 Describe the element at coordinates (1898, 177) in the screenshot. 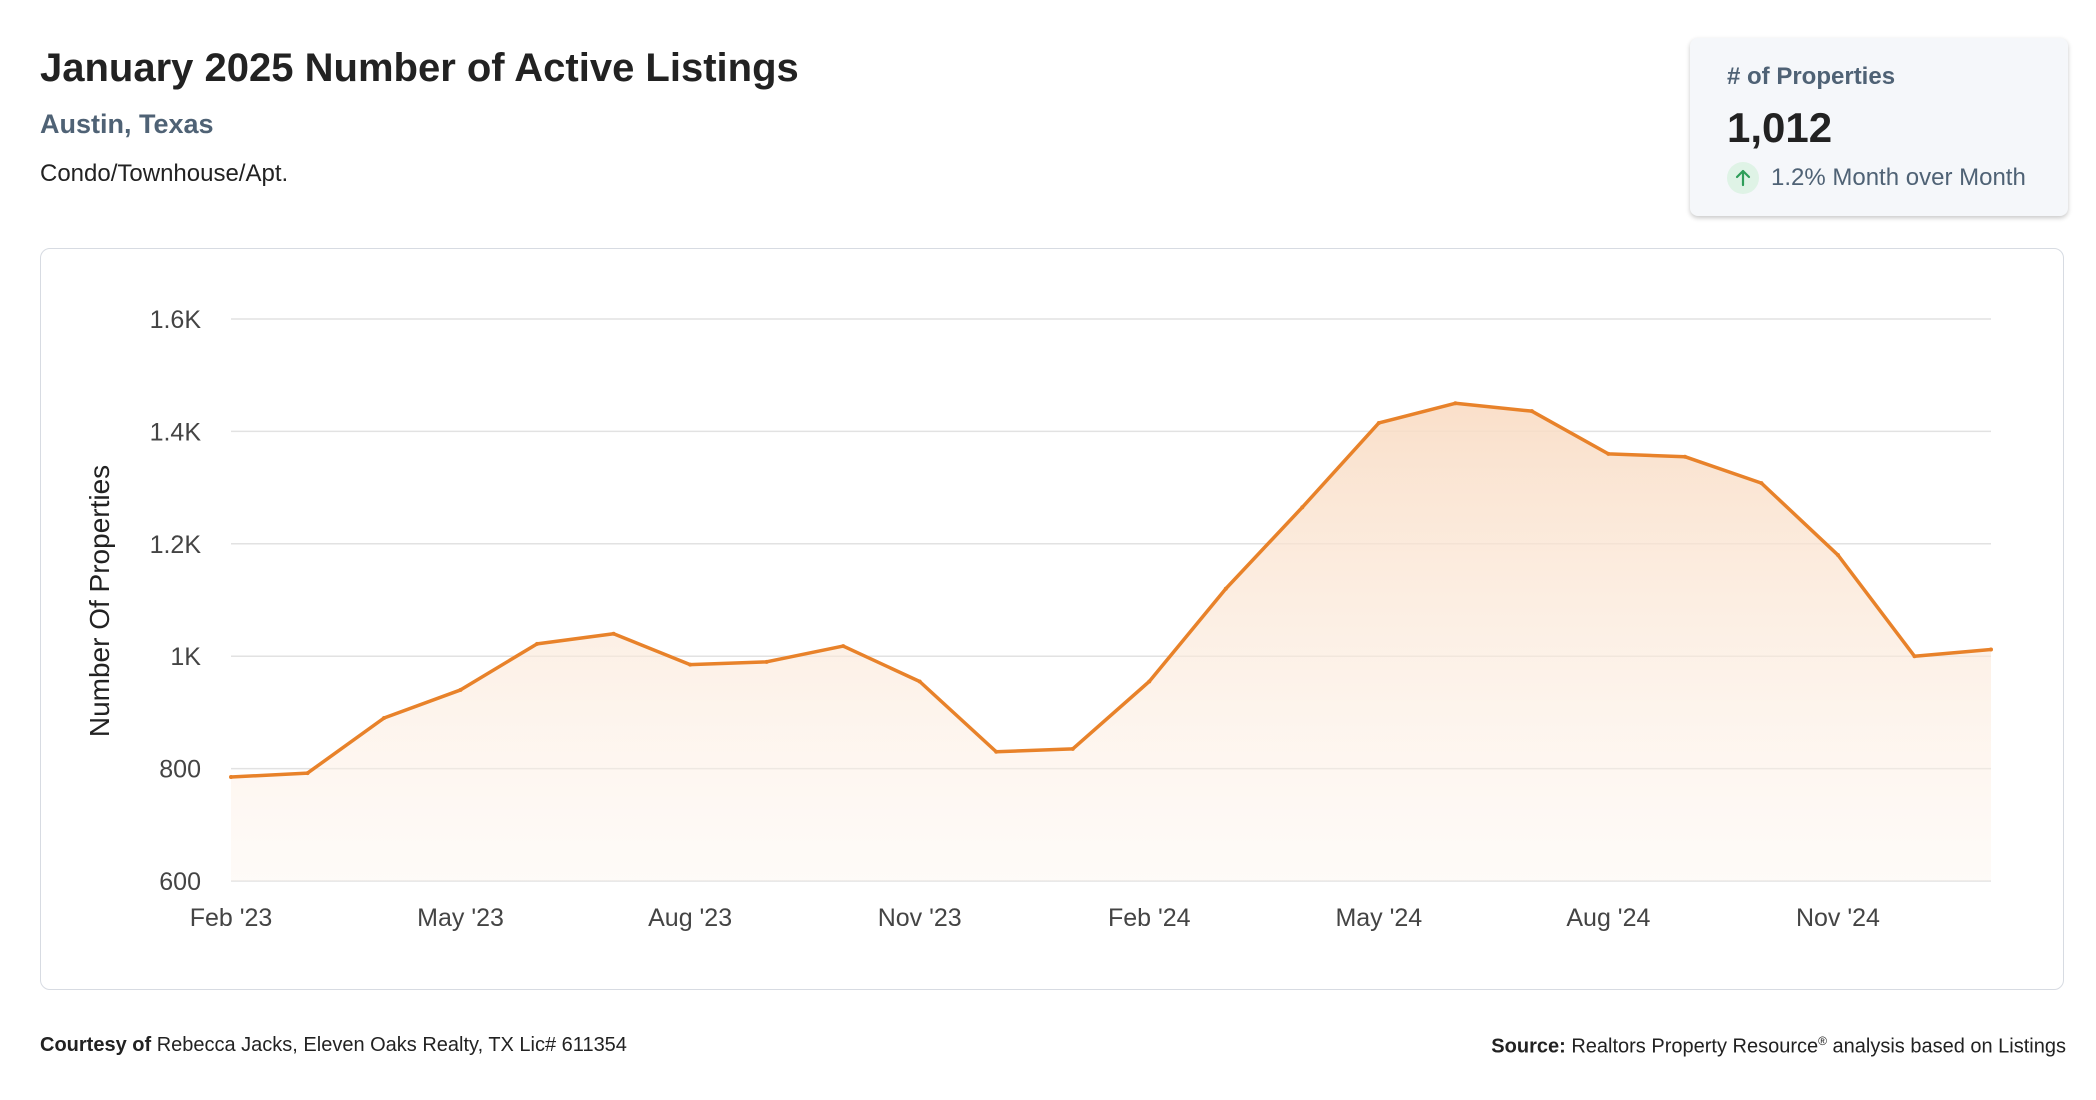

I see `stat-change-text: 1.2% Month over Month` at that location.